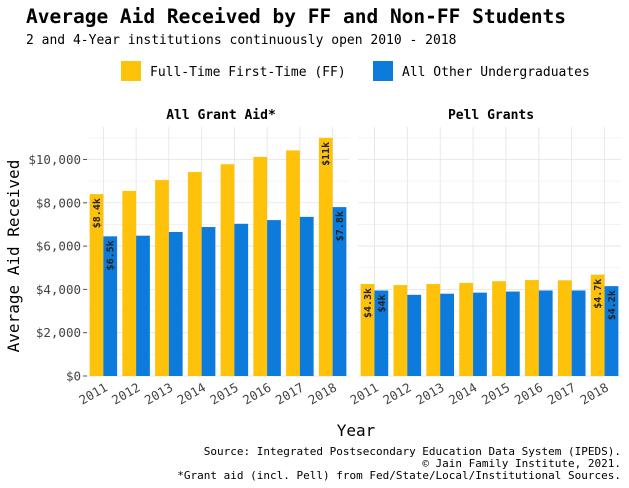 The height and width of the screenshot is (488, 629). Describe the element at coordinates (496, 72) in the screenshot. I see `legend-label-other: All Other Undergraduates` at that location.